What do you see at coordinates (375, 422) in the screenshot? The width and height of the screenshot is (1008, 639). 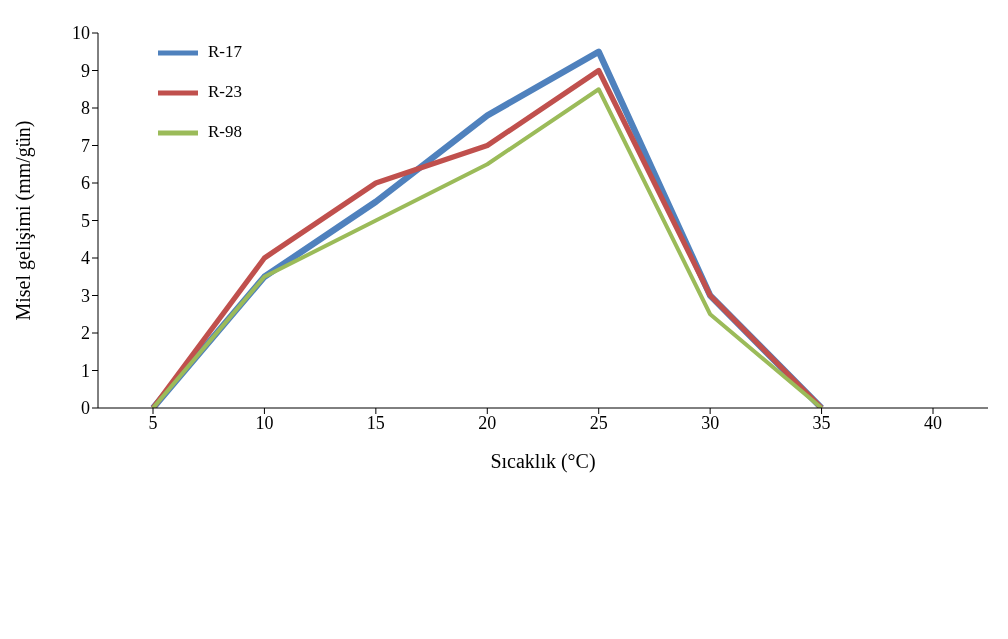 I see `x-tick-label: 15` at bounding box center [375, 422].